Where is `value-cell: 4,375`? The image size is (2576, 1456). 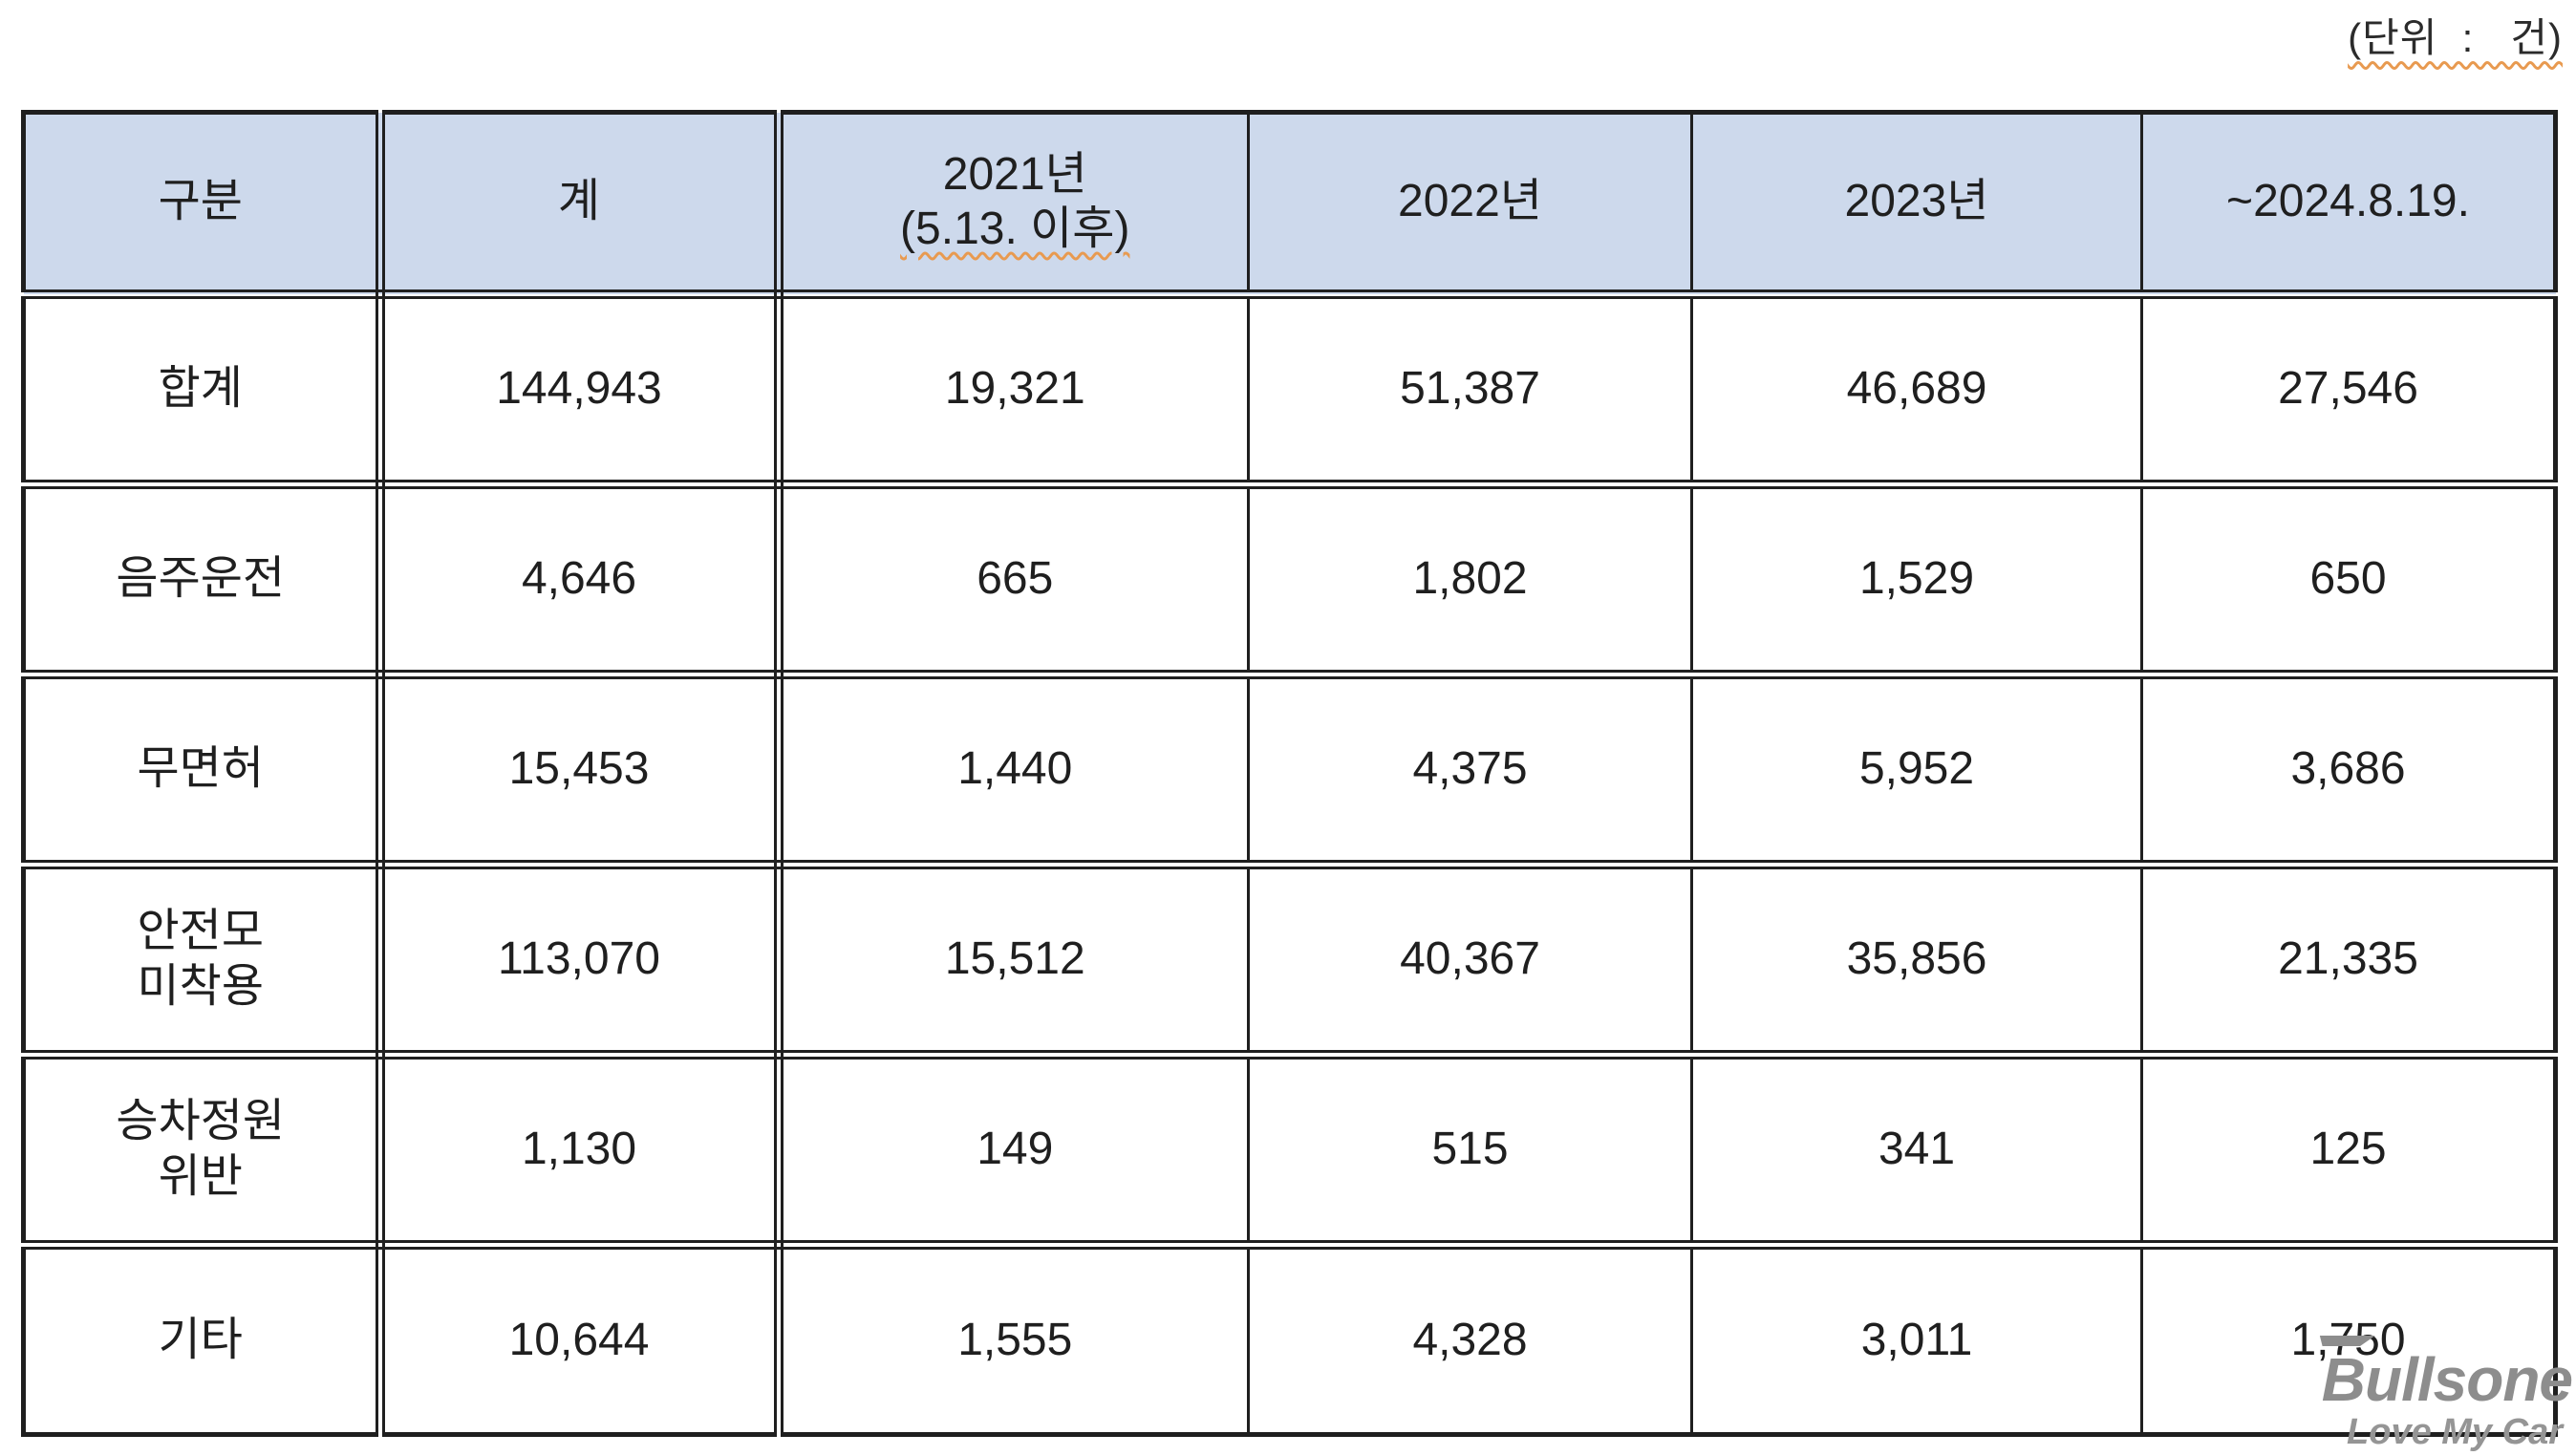
value-cell: 4,375 is located at coordinates (1470, 771).